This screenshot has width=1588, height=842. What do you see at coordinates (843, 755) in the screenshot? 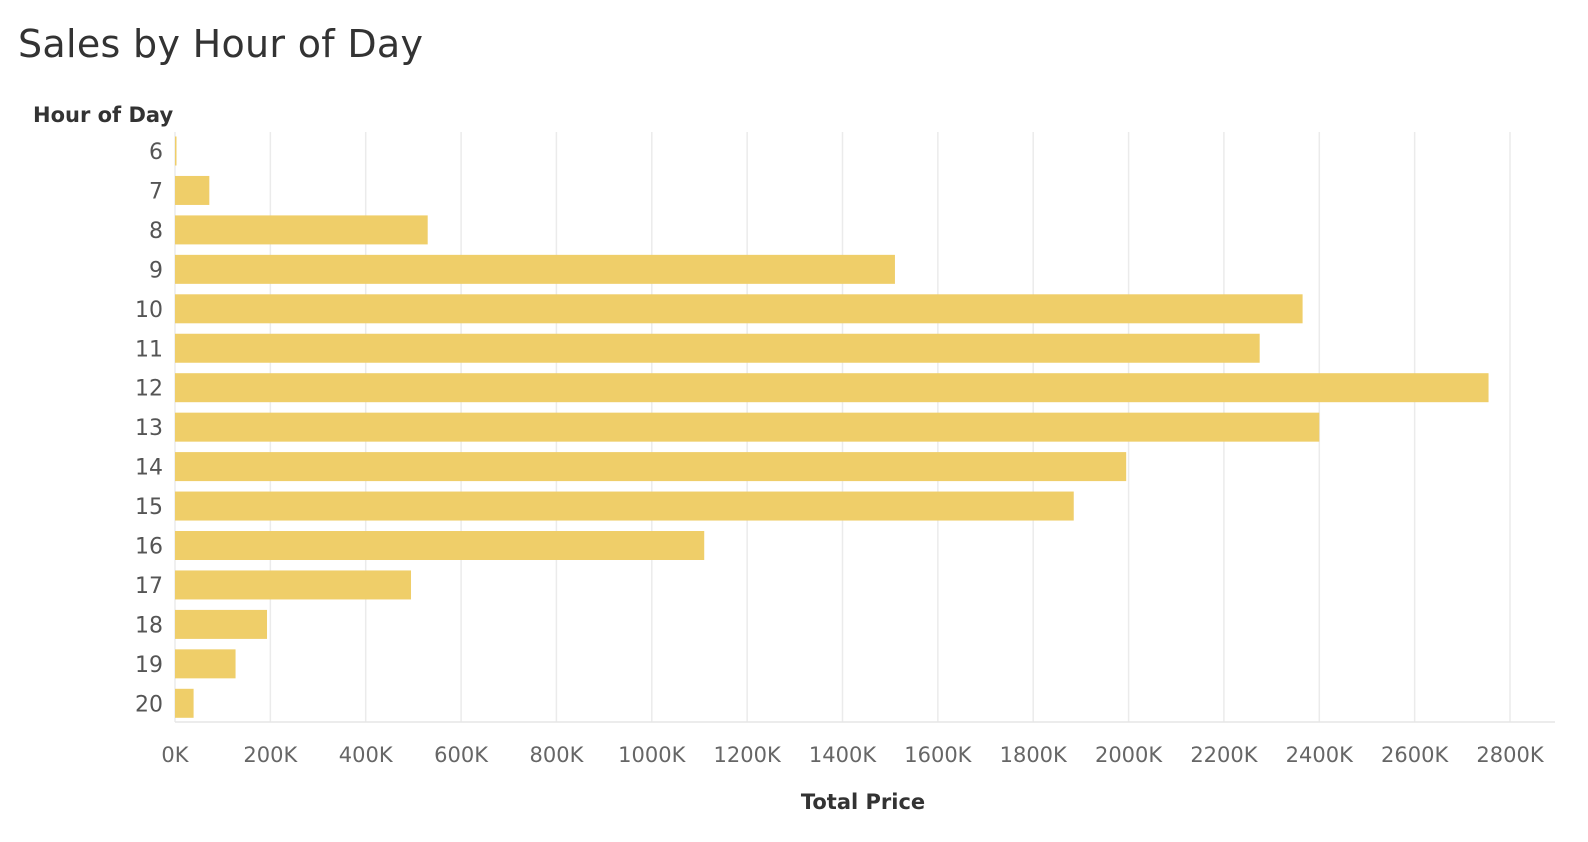
I see `x-tick-label: 1400K` at bounding box center [843, 755].